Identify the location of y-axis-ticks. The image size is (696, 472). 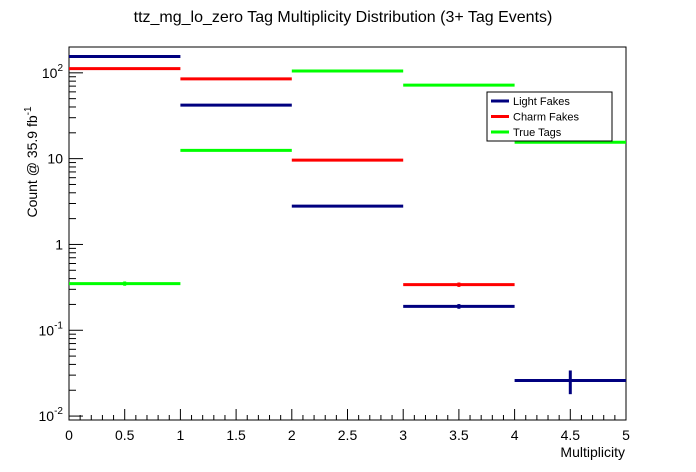
(76, 233).